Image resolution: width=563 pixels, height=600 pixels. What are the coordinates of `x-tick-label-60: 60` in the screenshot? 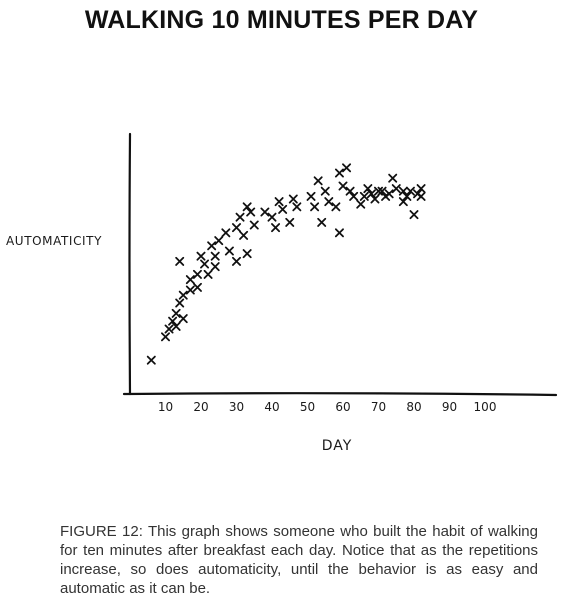 It's located at (342, 407).